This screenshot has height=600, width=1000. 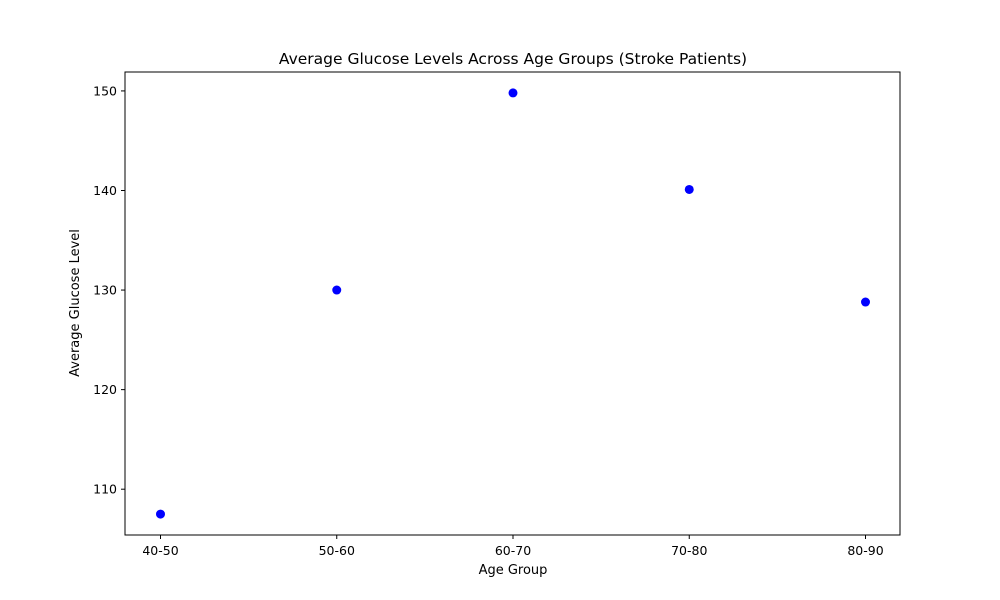 I want to click on x-tick-label: 40-50, so click(x=160, y=550).